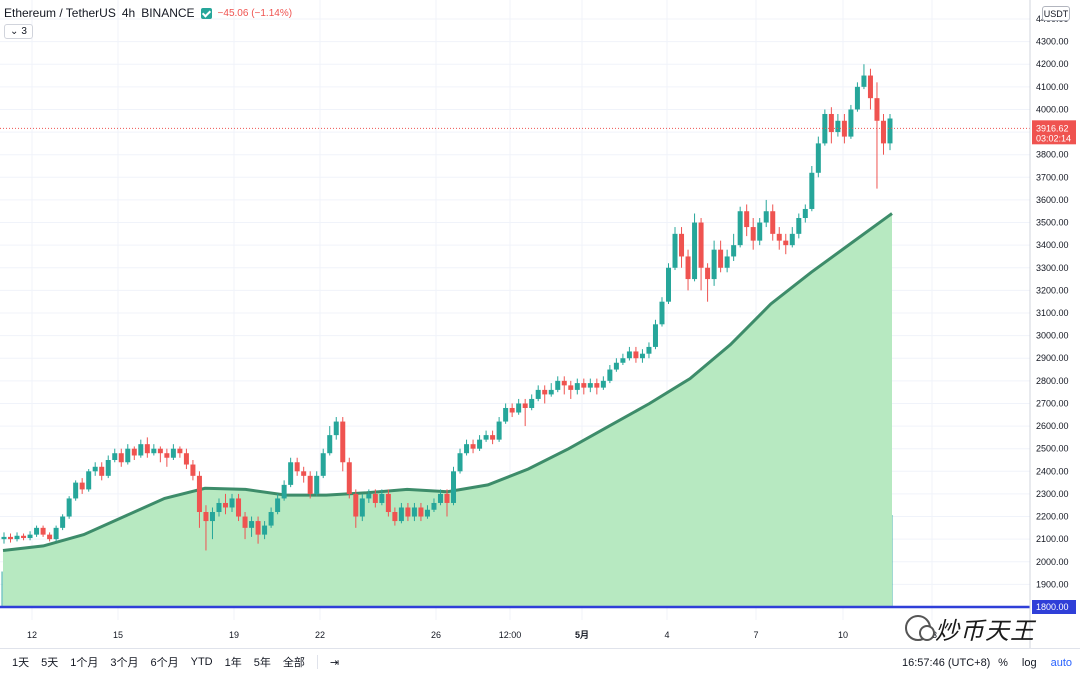 The width and height of the screenshot is (1080, 676). I want to click on indicators-toggle: ⌄ 3, so click(18, 31).